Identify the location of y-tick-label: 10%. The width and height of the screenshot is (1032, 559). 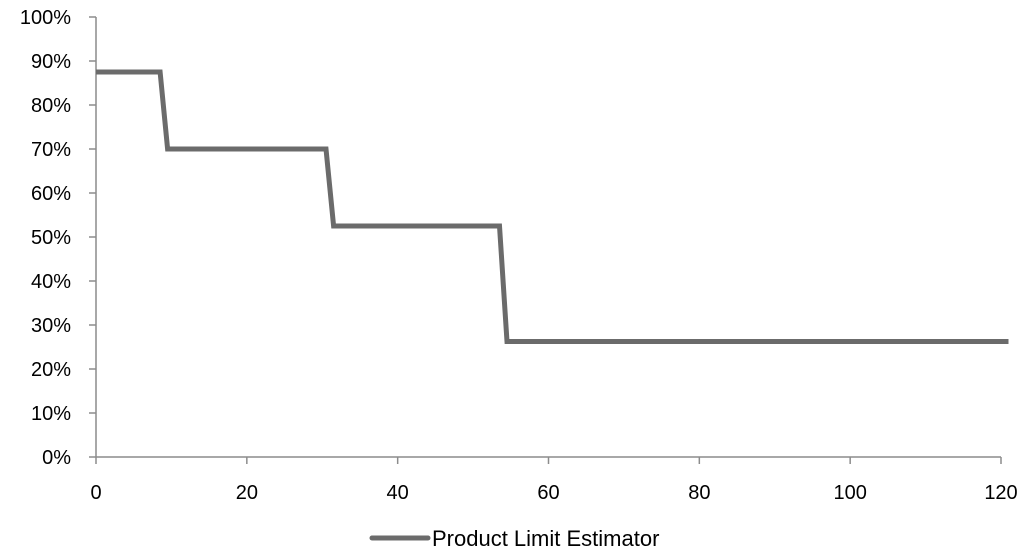
(51, 414).